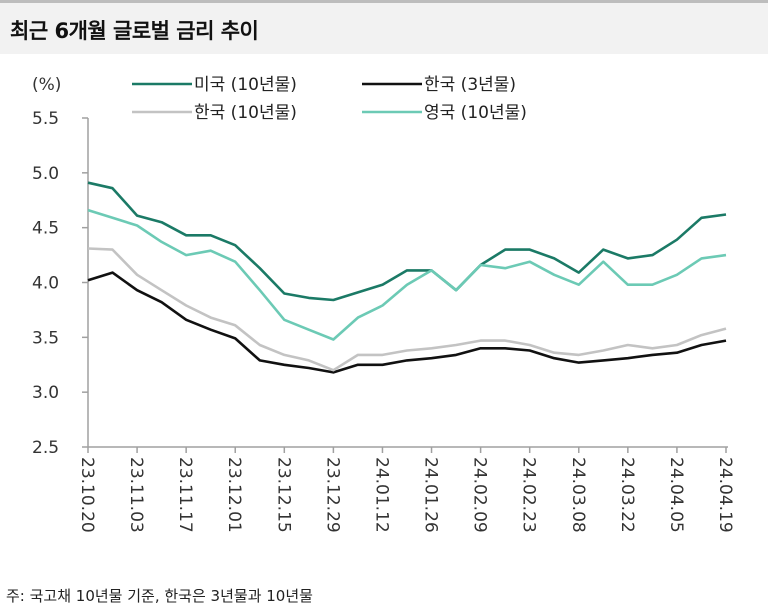 The height and width of the screenshot is (613, 768). I want to click on y-axis-unit: (%), so click(46, 85).